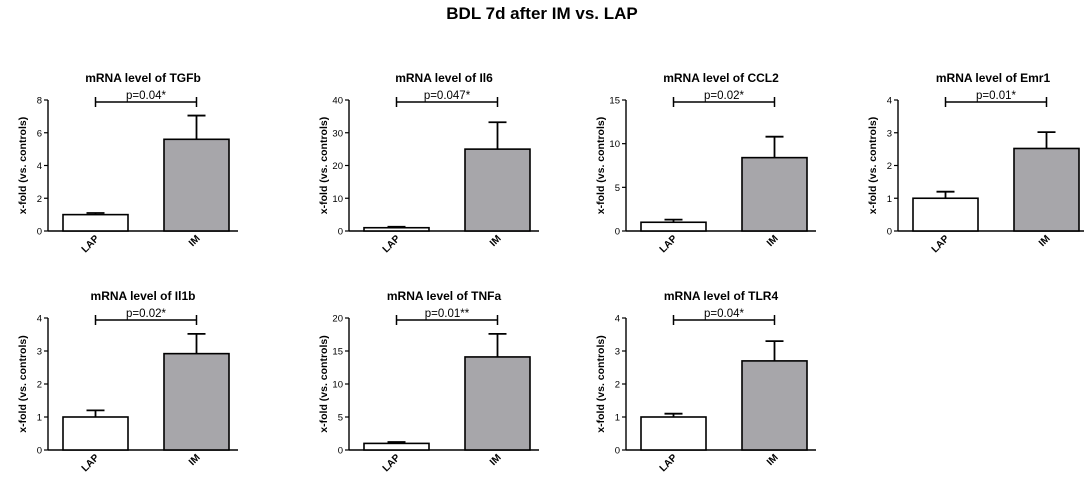 This screenshot has width=1084, height=499. What do you see at coordinates (444, 78) in the screenshot?
I see `chart-title: mRNA level of Il6` at bounding box center [444, 78].